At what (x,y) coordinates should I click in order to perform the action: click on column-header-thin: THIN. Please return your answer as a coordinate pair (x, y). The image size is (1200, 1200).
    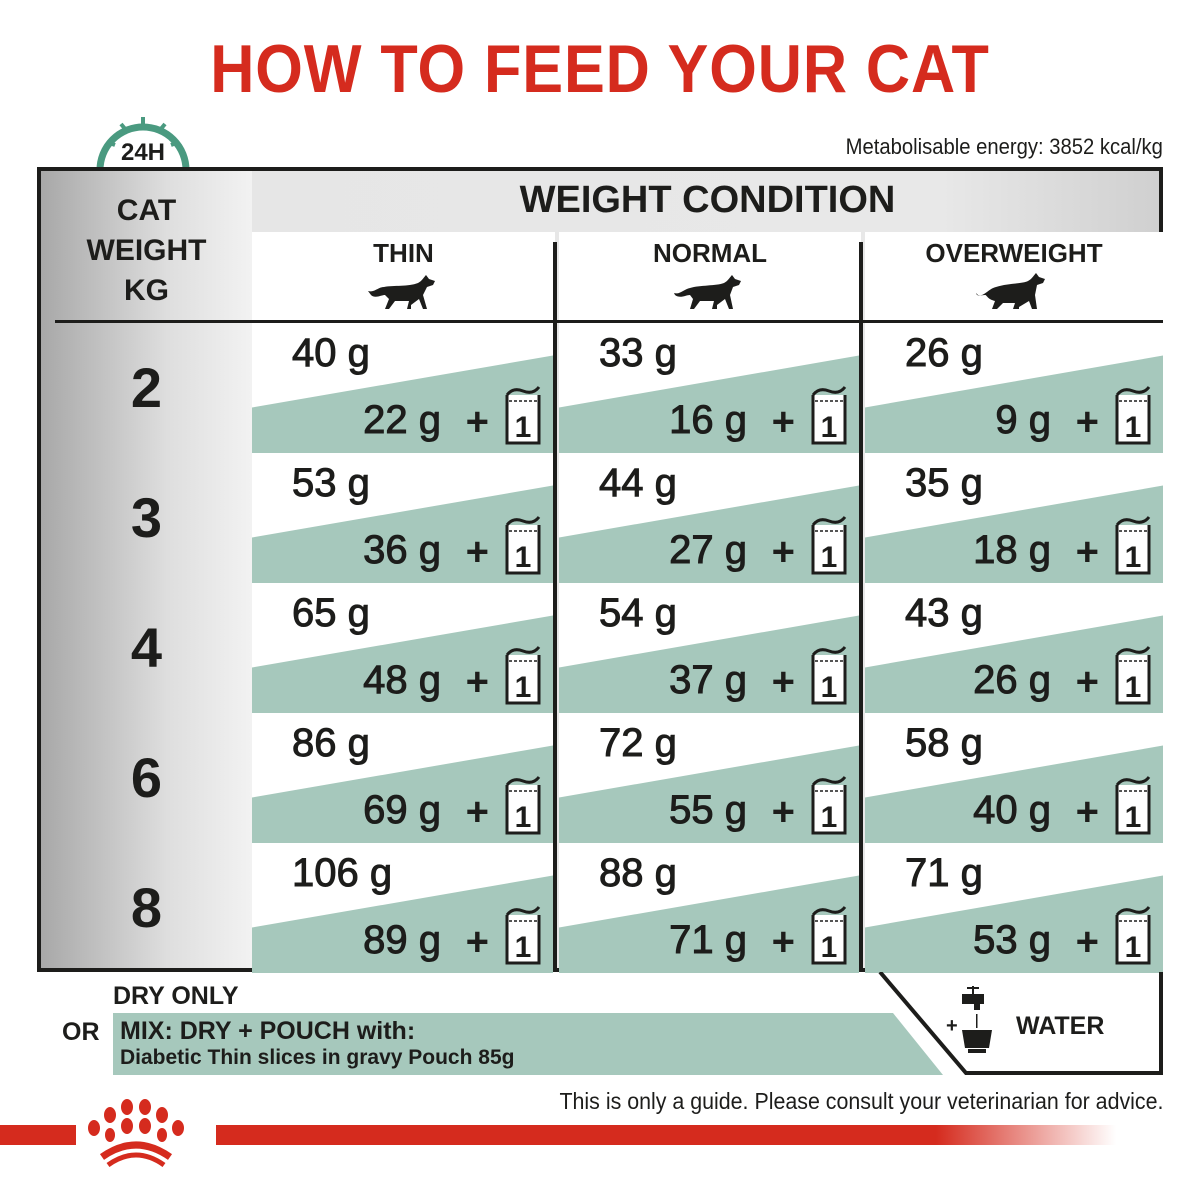
    Looking at the image, I should click on (403, 276).